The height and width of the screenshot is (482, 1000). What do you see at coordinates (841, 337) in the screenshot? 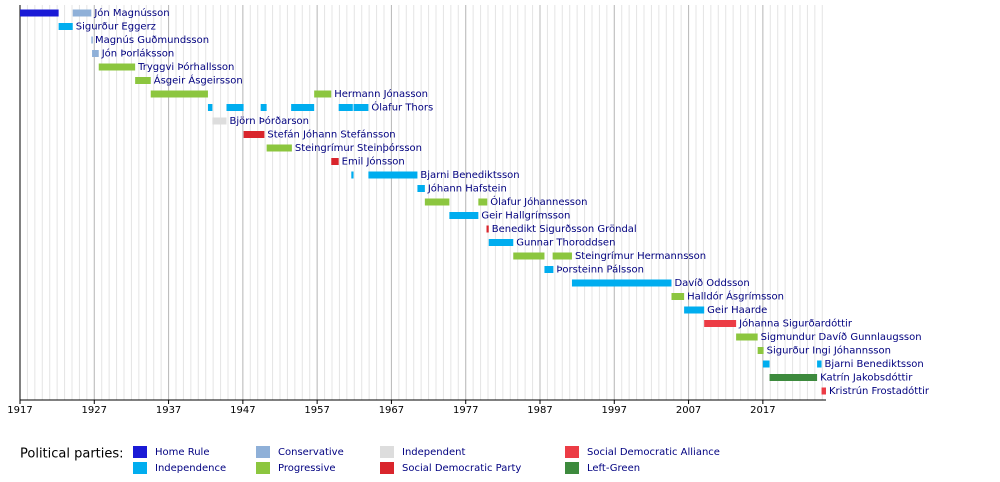
I see `pm-name: Sigmundur Davíð Gunnlaugsson` at bounding box center [841, 337].